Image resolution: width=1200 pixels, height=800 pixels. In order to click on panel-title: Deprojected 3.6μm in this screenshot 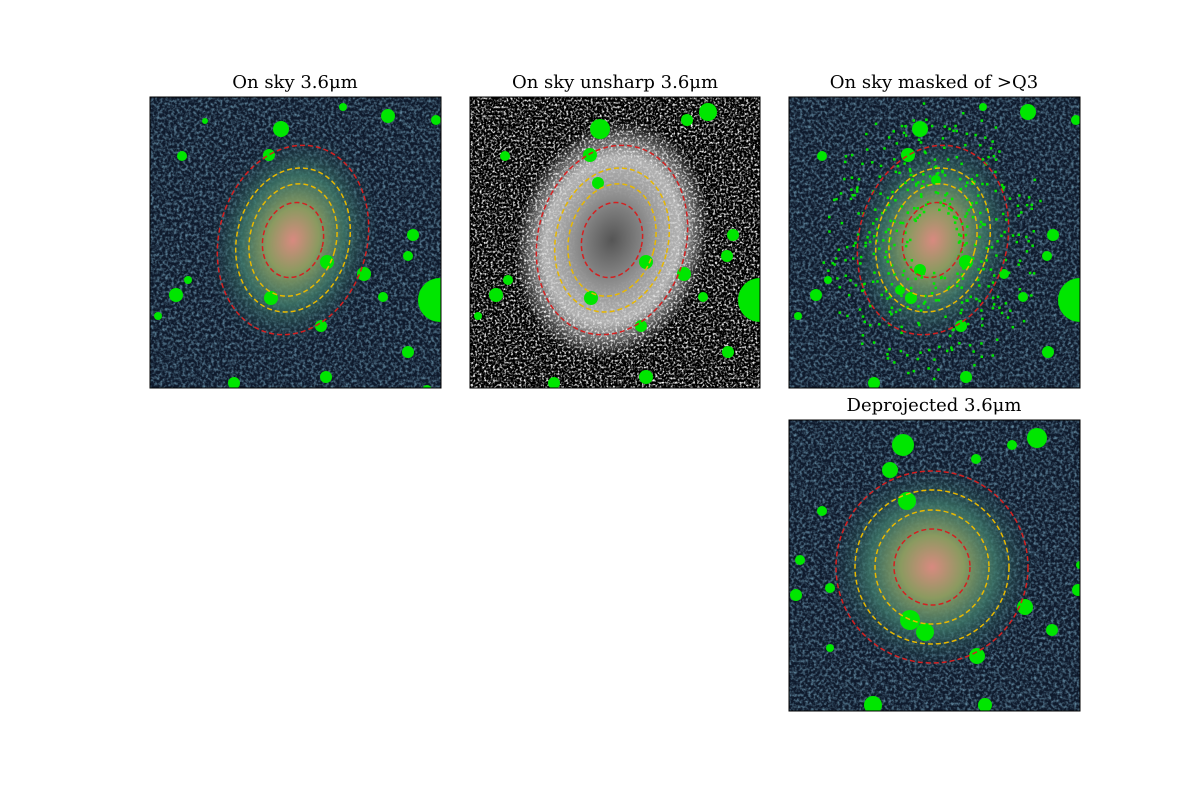, I will do `click(934, 405)`.